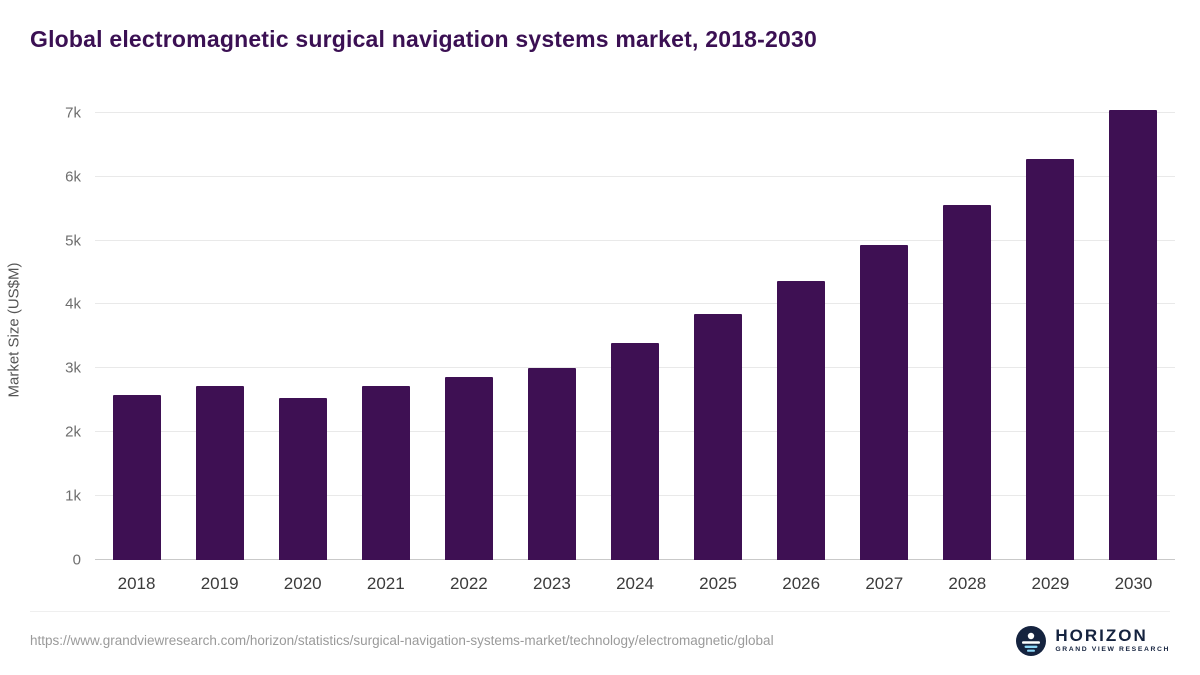 The image size is (1200, 675). Describe the element at coordinates (385, 346) in the screenshot. I see `bar-slot-2021: 2021` at that location.